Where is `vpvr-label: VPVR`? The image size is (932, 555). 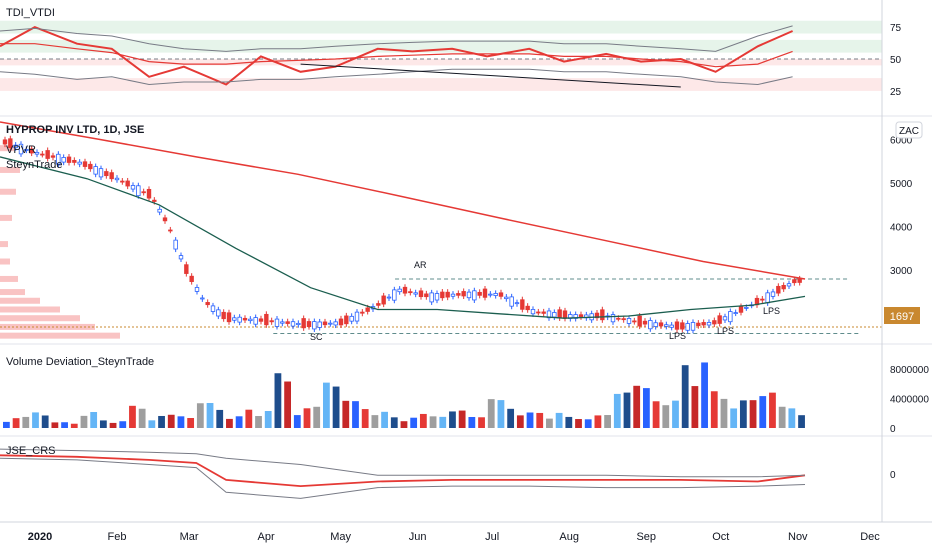
vpvr-label: VPVR is located at coordinates (21, 150).